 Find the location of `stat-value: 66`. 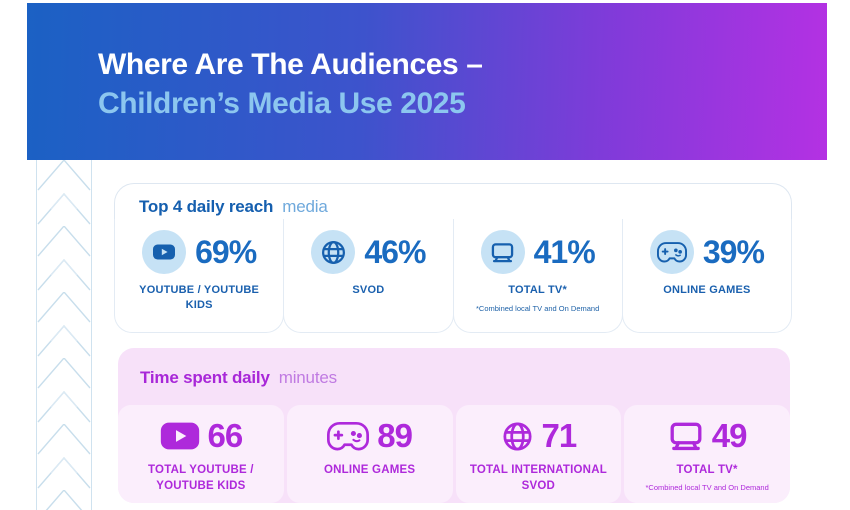

stat-value: 66 is located at coordinates (225, 435).